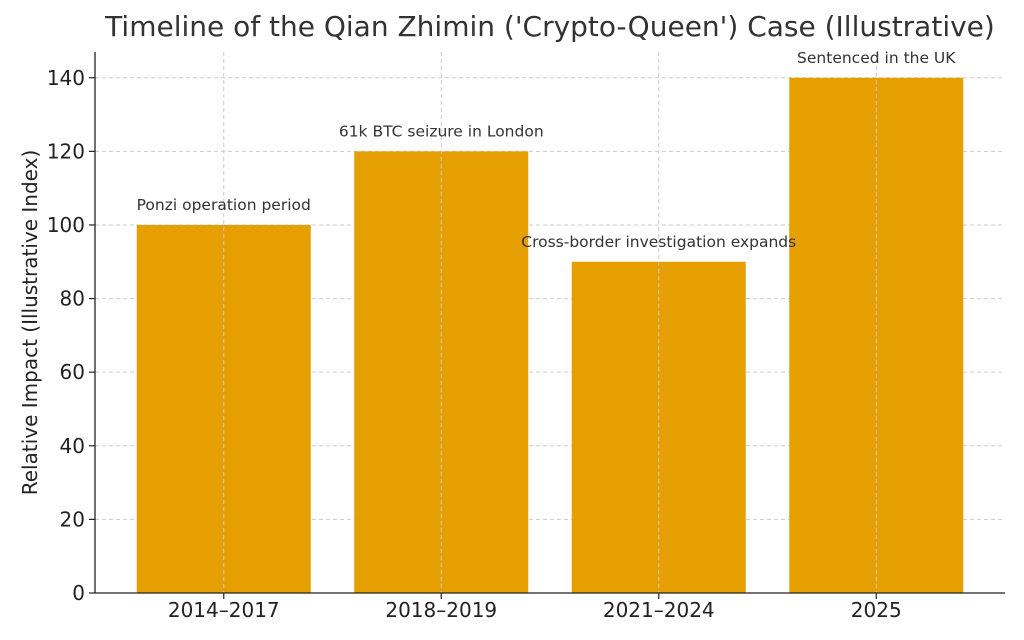  Describe the element at coordinates (659, 610) in the screenshot. I see `x-tick-label: 2021–2024` at that location.